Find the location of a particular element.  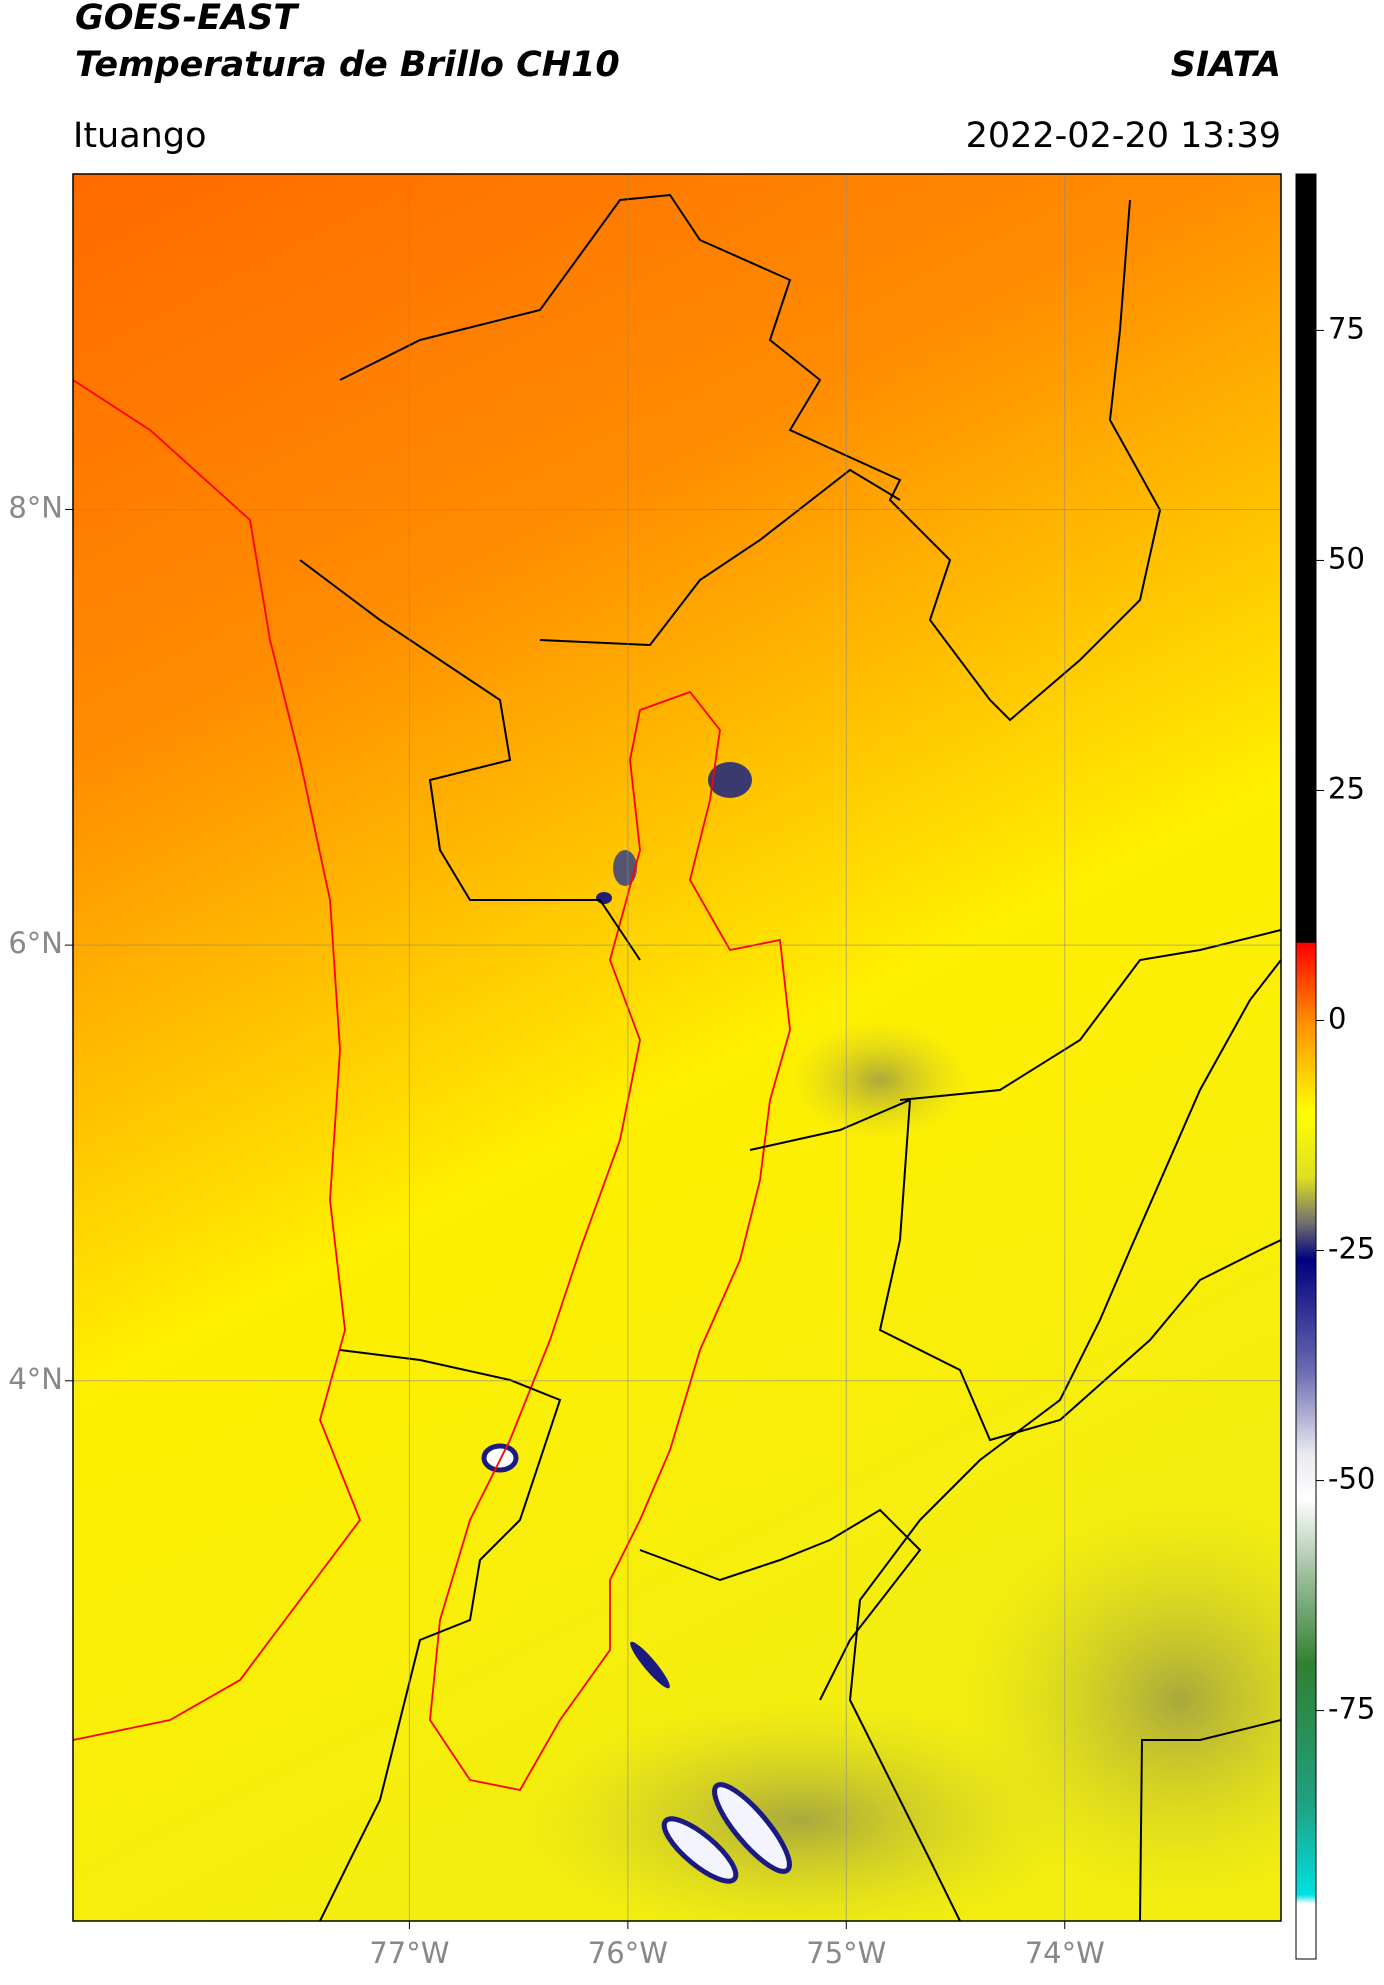

coastline is located at coordinates (217, 1060).